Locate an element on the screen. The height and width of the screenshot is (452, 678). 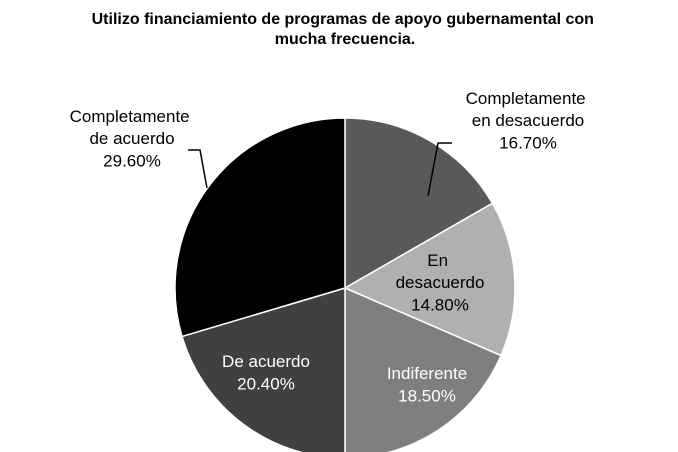
slice-label: De acuerdo is located at coordinates (266, 361).